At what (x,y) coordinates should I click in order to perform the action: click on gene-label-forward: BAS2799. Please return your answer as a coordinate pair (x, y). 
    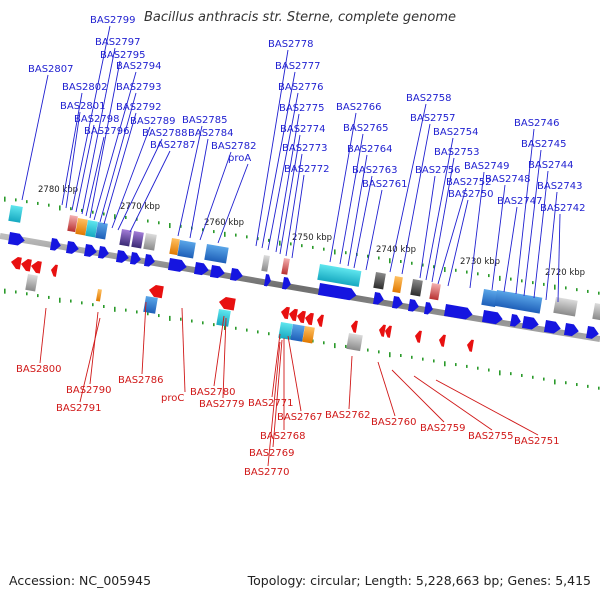
    Looking at the image, I should click on (113, 20).